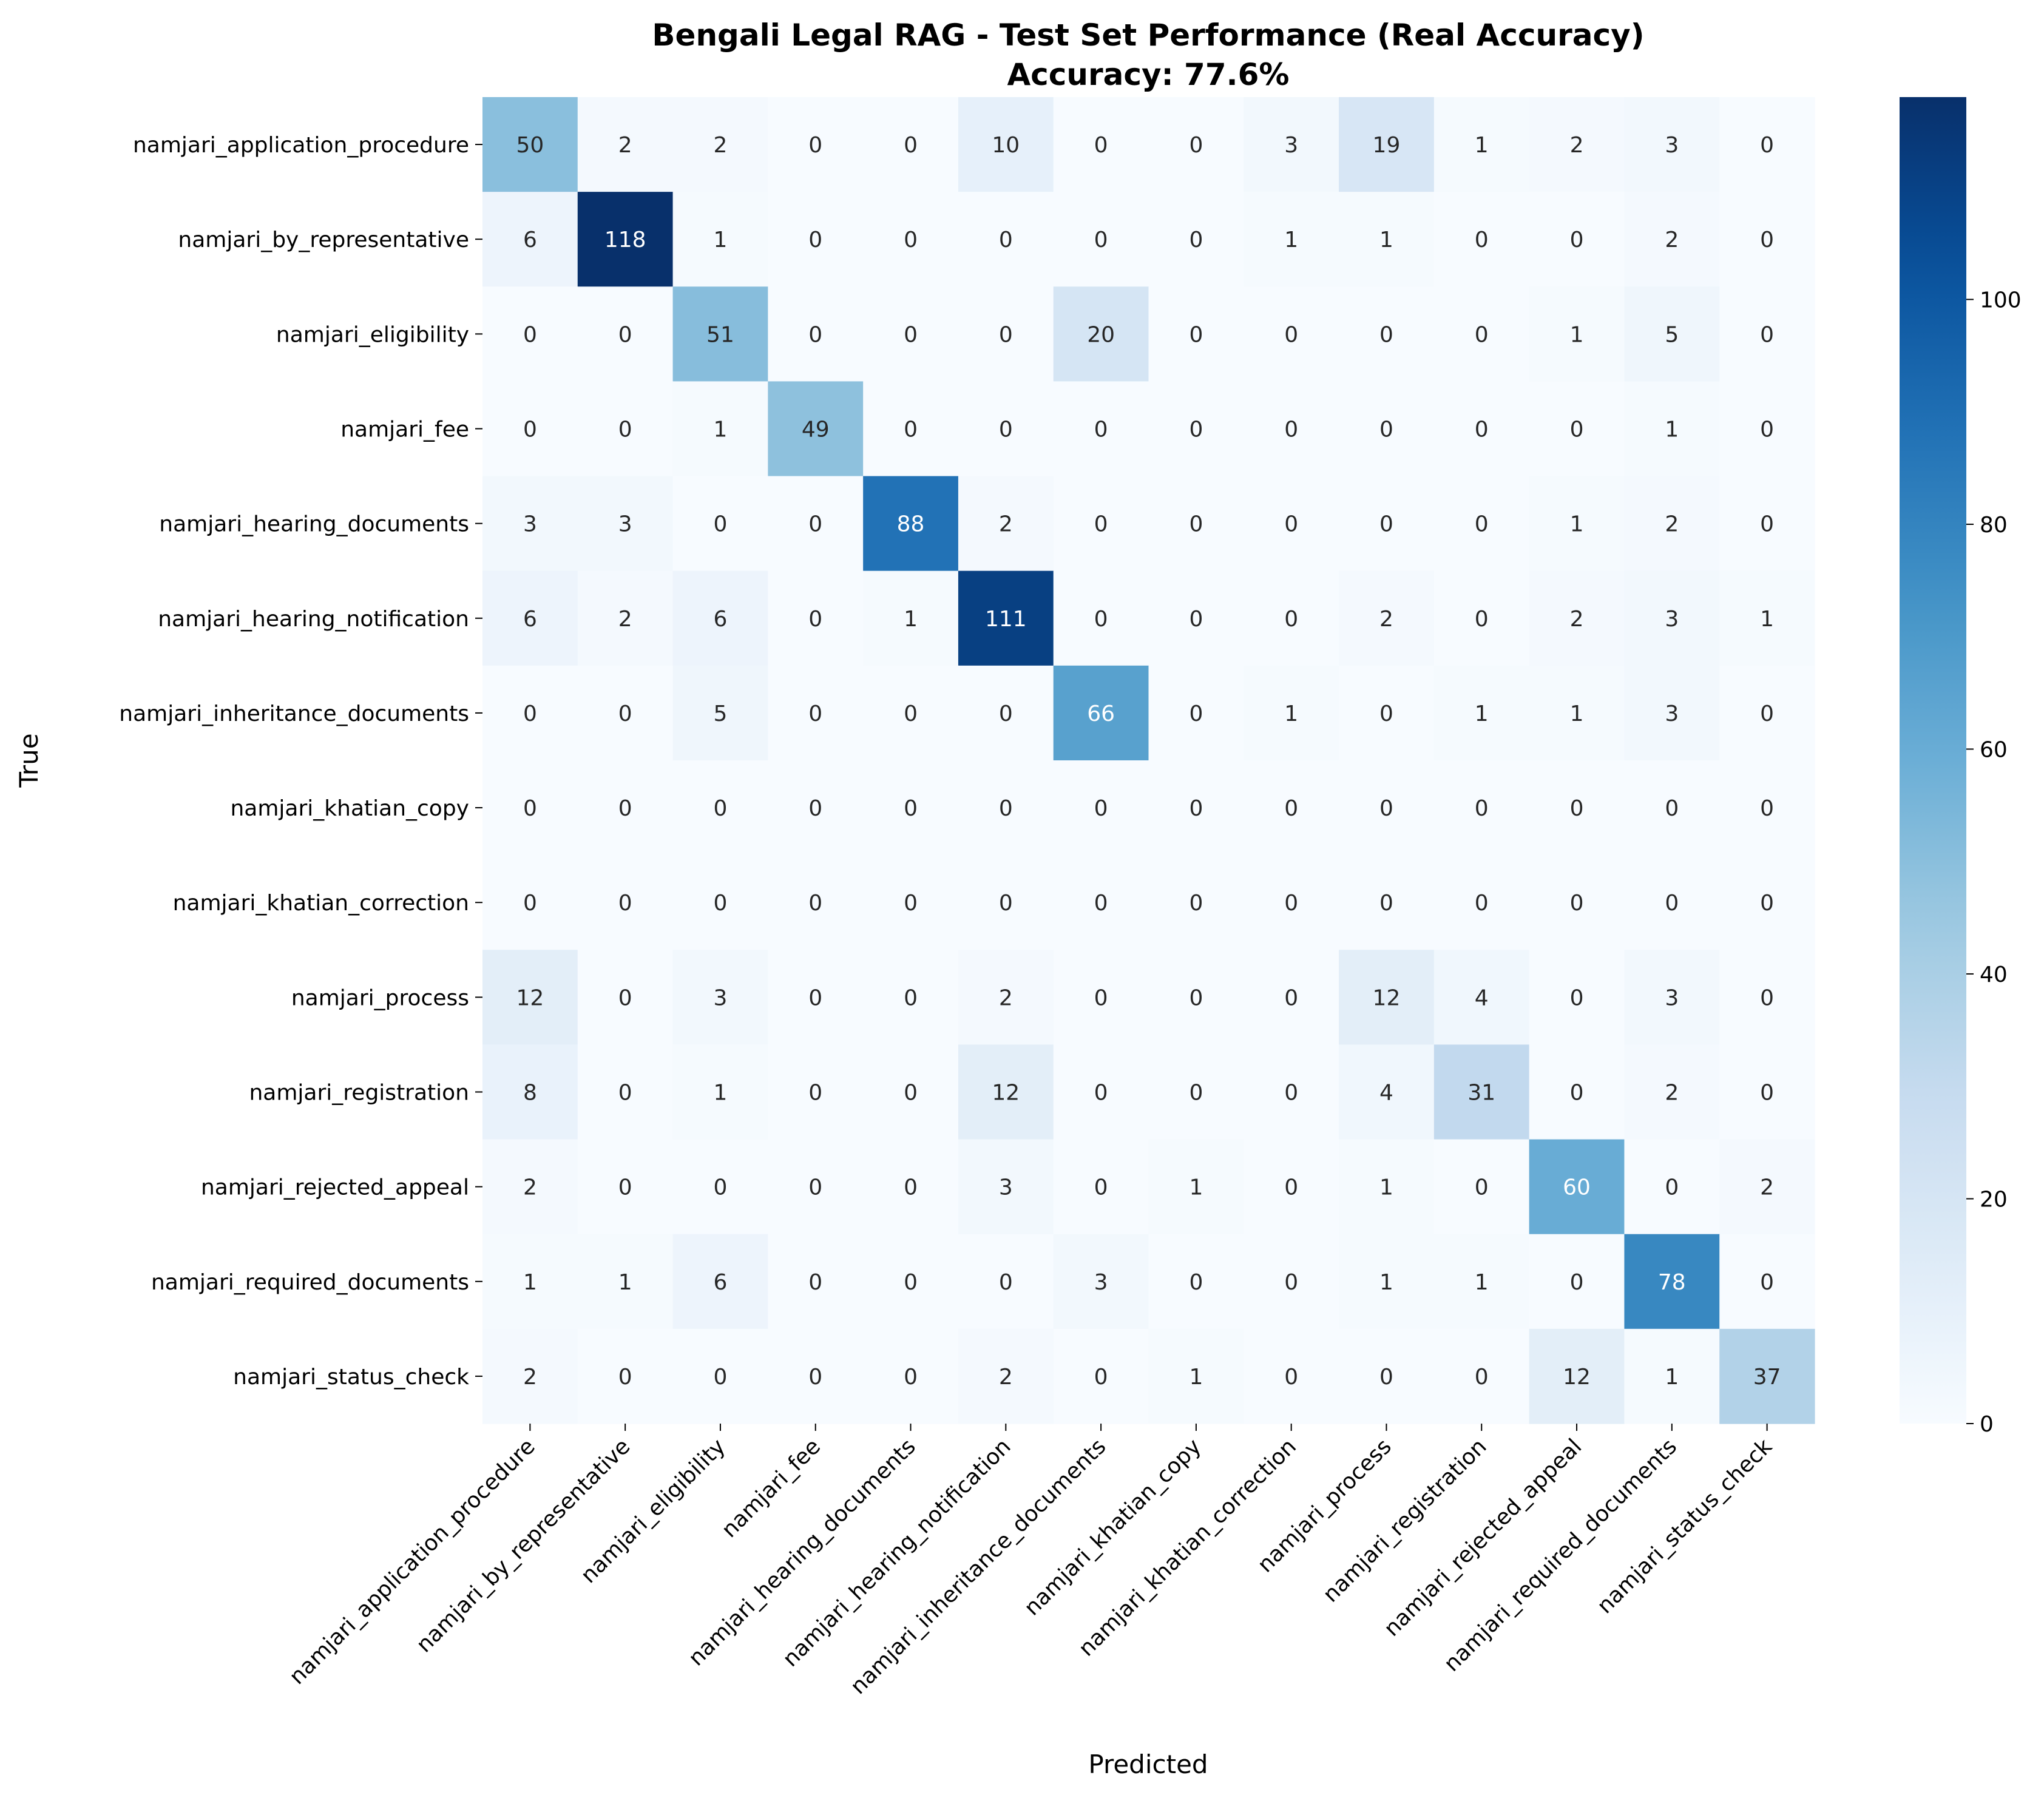 This screenshot has height=1798, width=2044. I want to click on cell-value-label: 49, so click(816, 429).